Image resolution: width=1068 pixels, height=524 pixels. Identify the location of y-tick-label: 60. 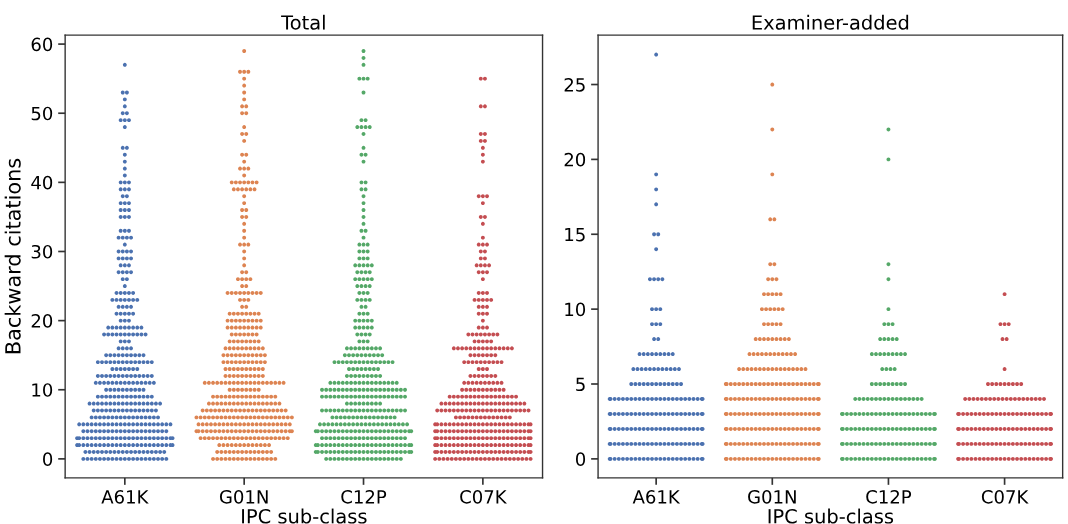
(42, 44).